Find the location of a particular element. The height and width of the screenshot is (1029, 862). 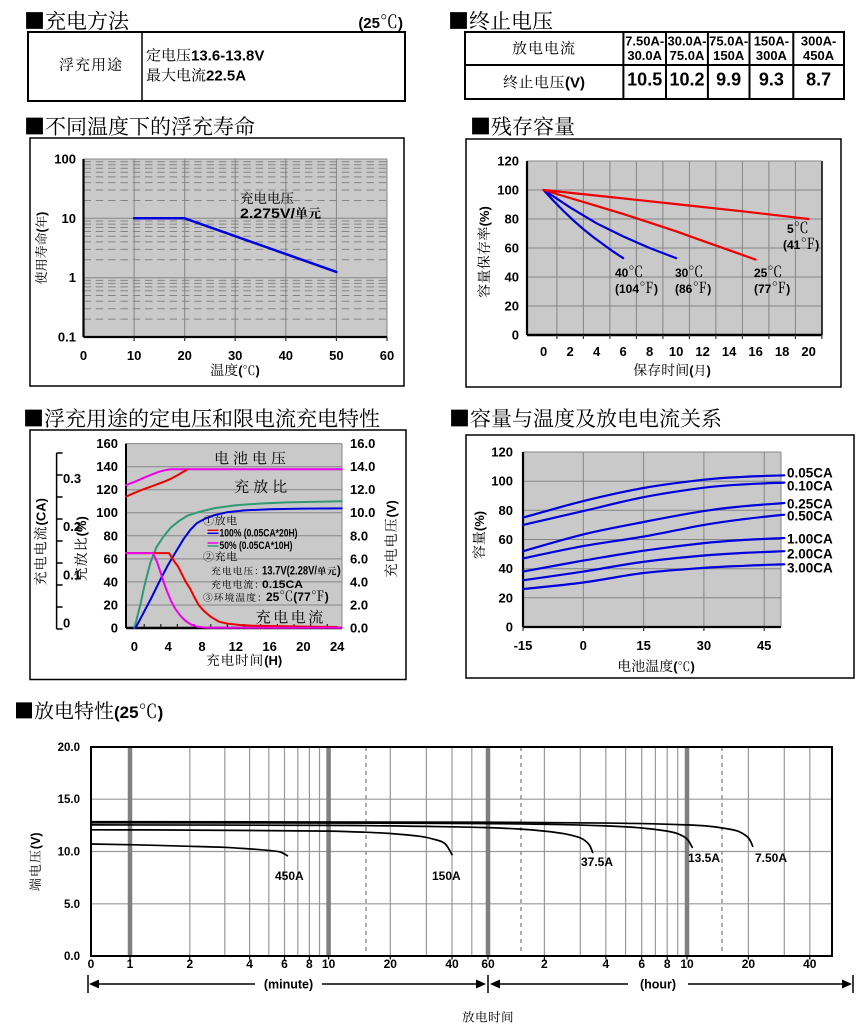

svg-text: 2 is located at coordinates (569, 351).